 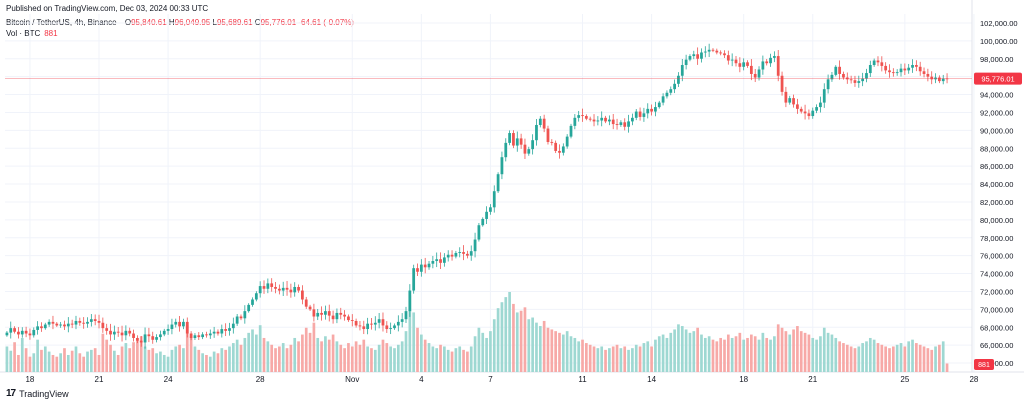 I want to click on y-tick-label: 76,000.00, so click(x=996, y=256).